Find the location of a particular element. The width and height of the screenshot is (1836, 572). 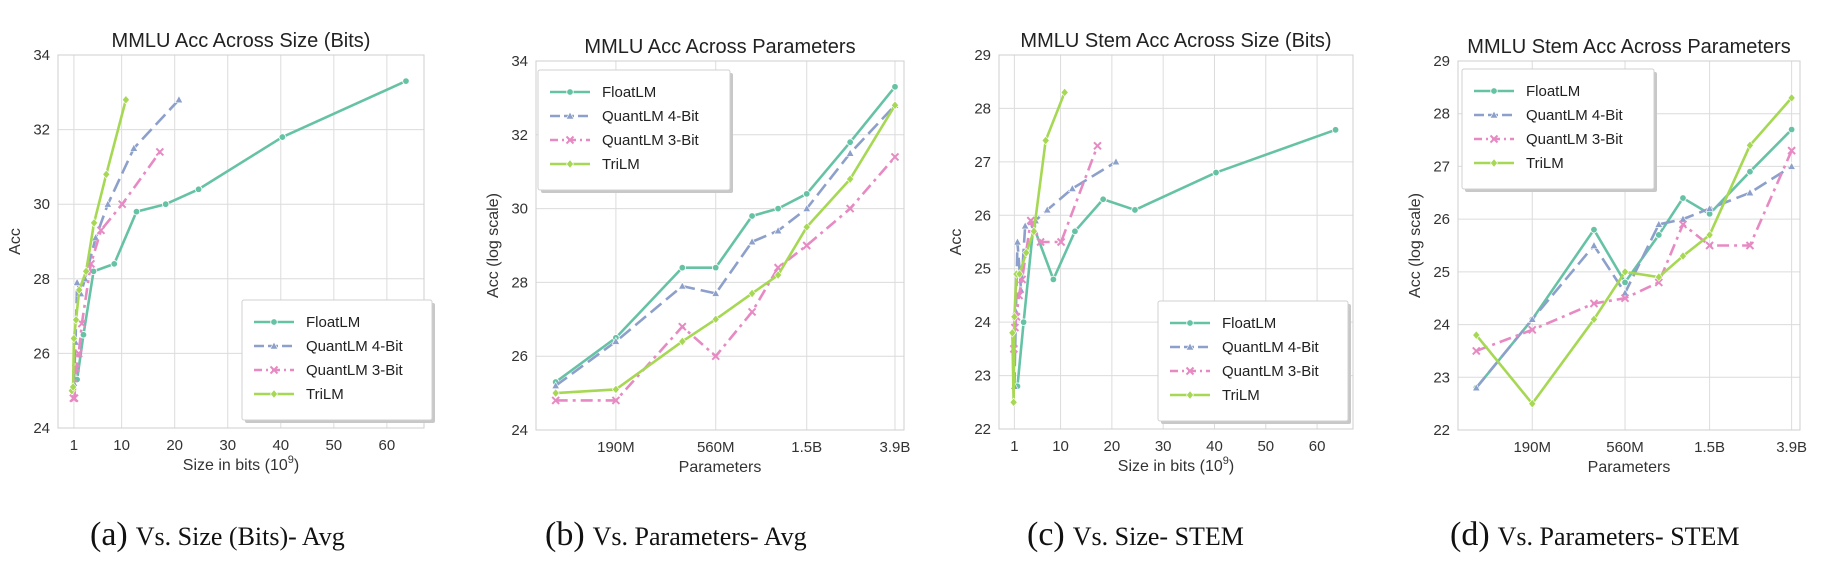

legend: FloatLM QuantLM 4-Bit QuantLM 3-Bit TriLM is located at coordinates (635, 131).